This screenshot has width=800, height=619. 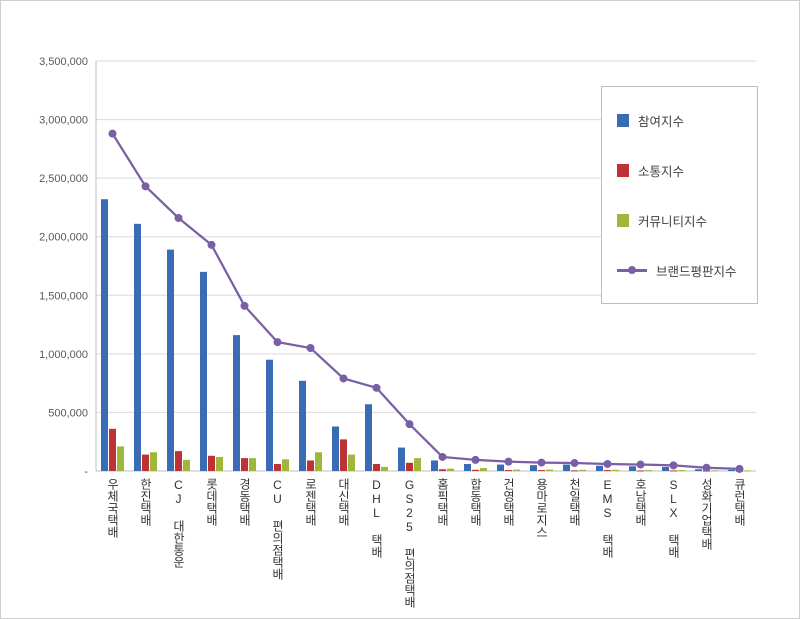 I want to click on purple-line-swatch-icon, so click(x=632, y=269).